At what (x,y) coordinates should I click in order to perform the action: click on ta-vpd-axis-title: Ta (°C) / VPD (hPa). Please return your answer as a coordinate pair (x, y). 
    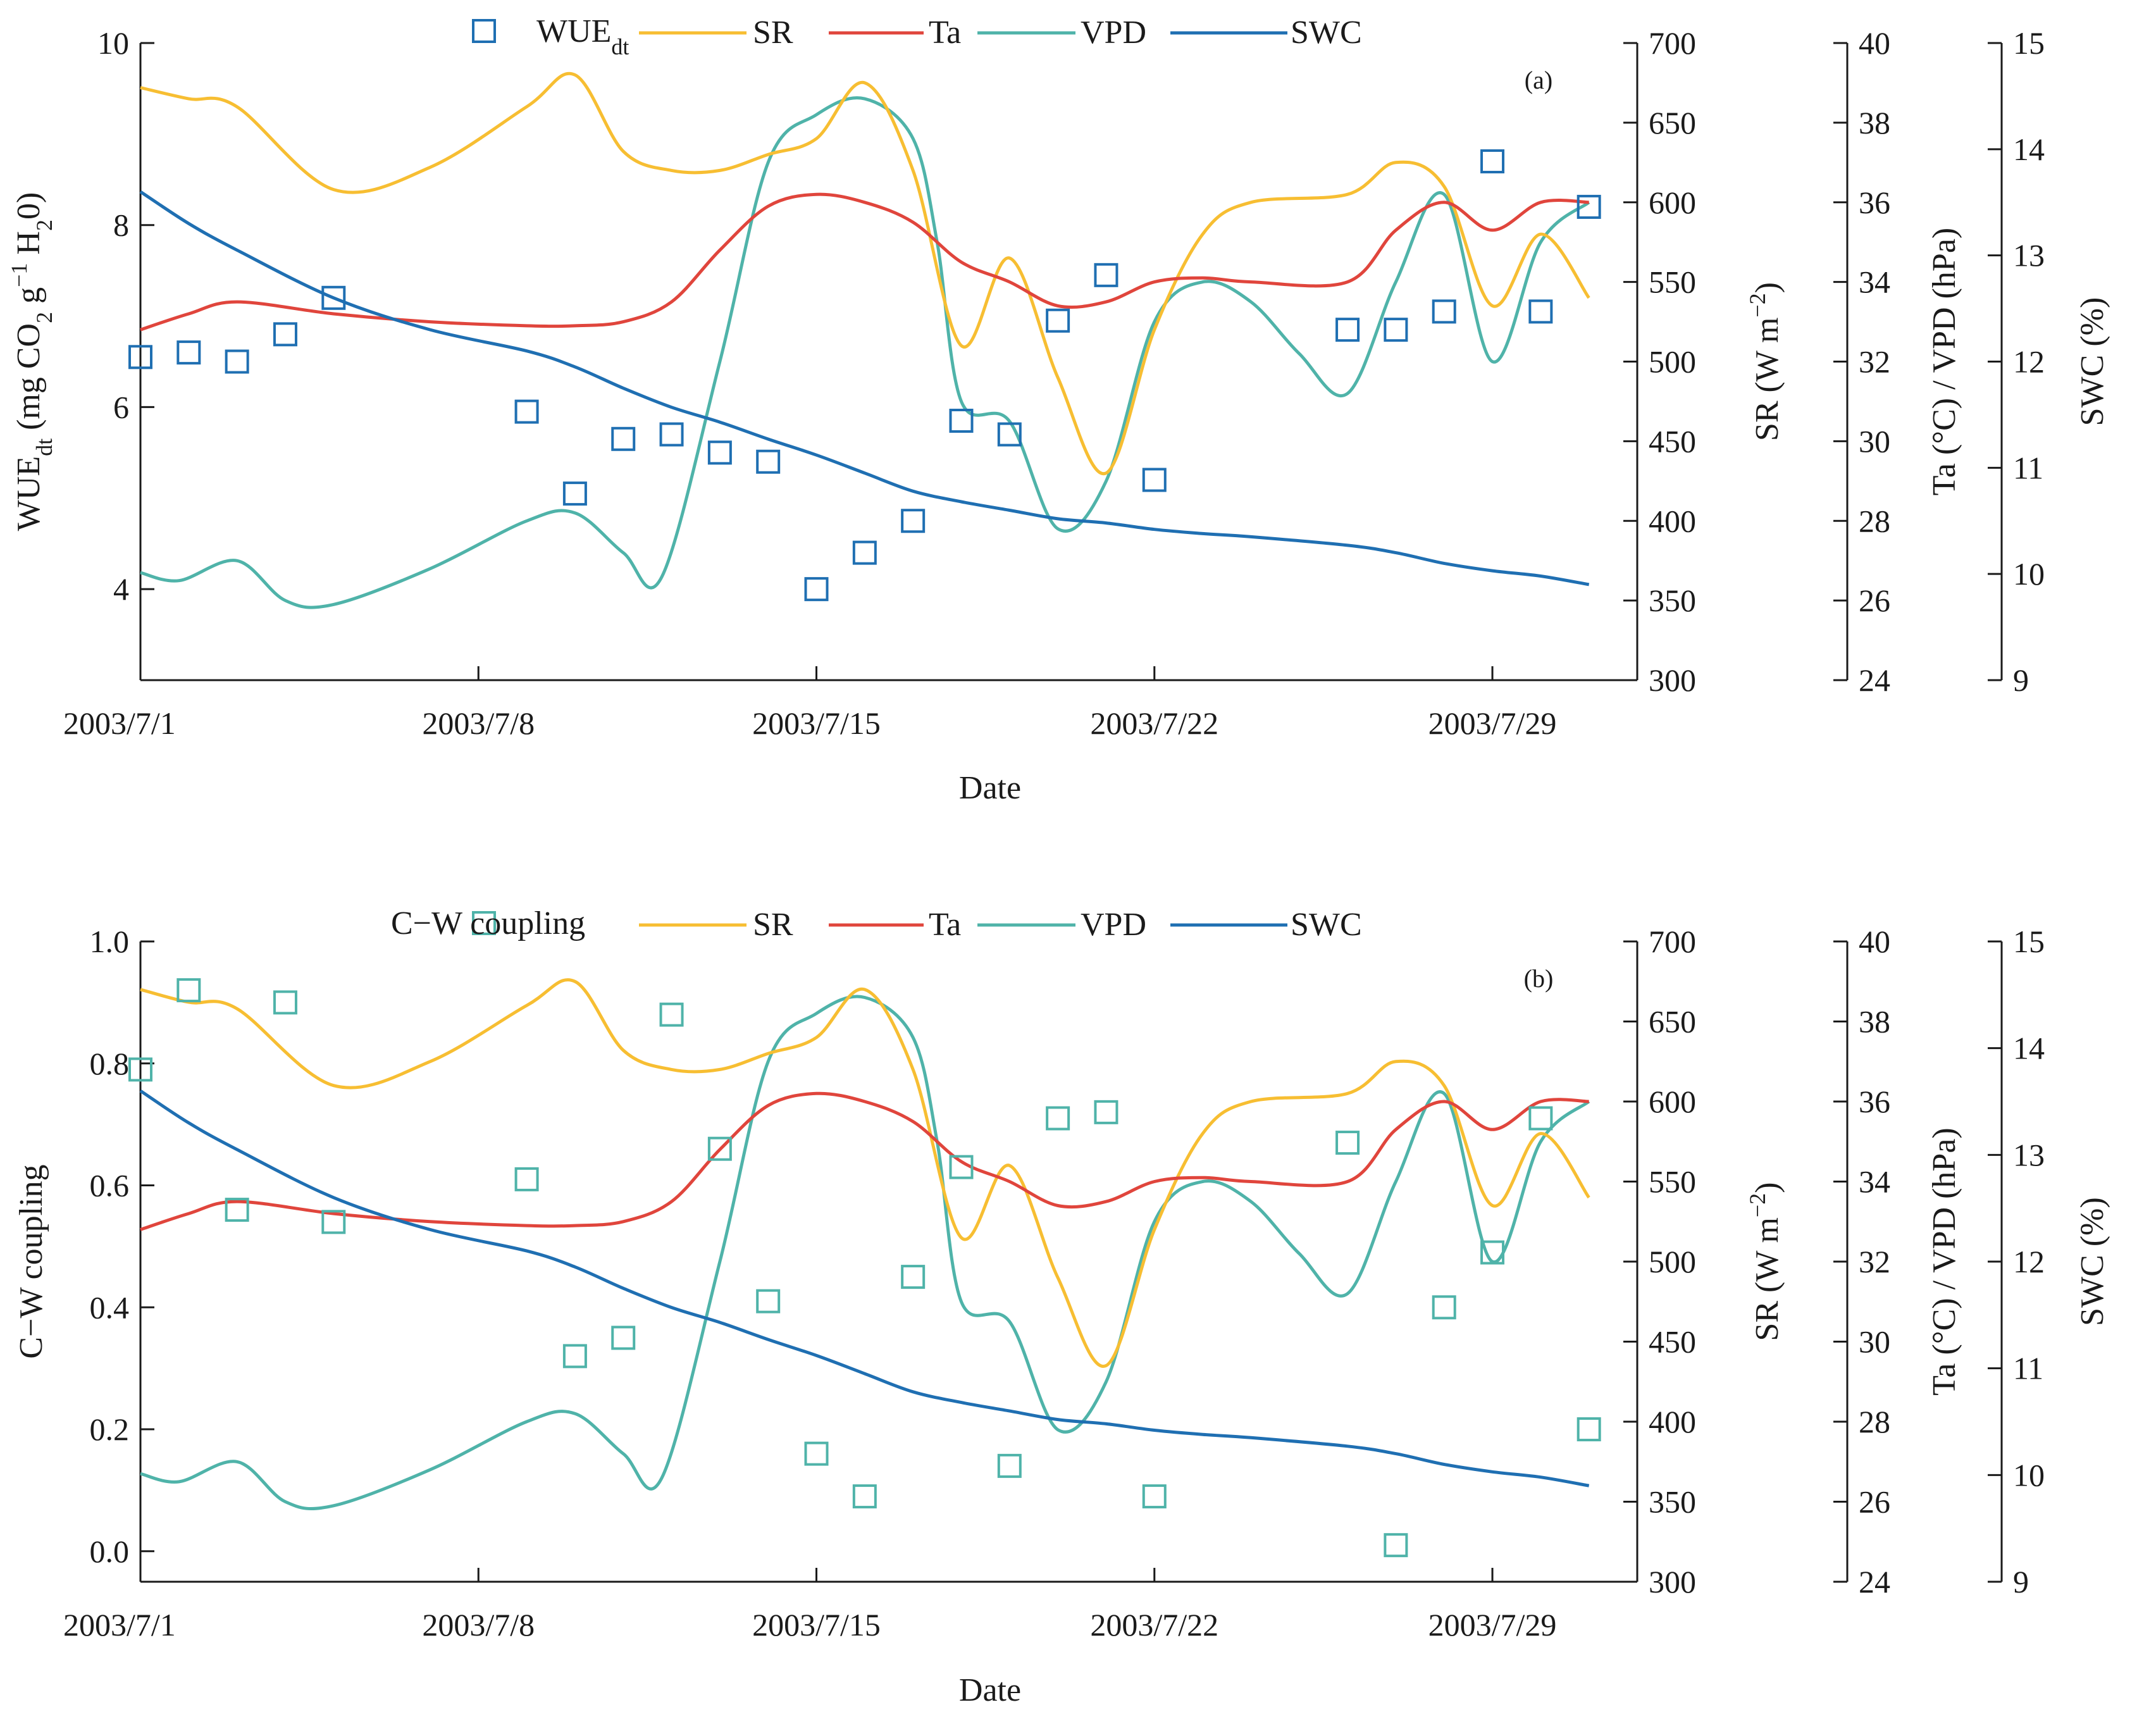
    Looking at the image, I should click on (1944, 362).